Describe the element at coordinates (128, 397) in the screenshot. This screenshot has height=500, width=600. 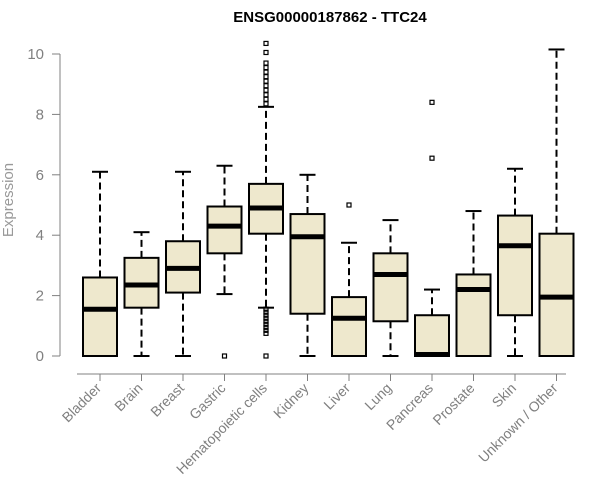
I see `x-tick-label: Brain` at that location.